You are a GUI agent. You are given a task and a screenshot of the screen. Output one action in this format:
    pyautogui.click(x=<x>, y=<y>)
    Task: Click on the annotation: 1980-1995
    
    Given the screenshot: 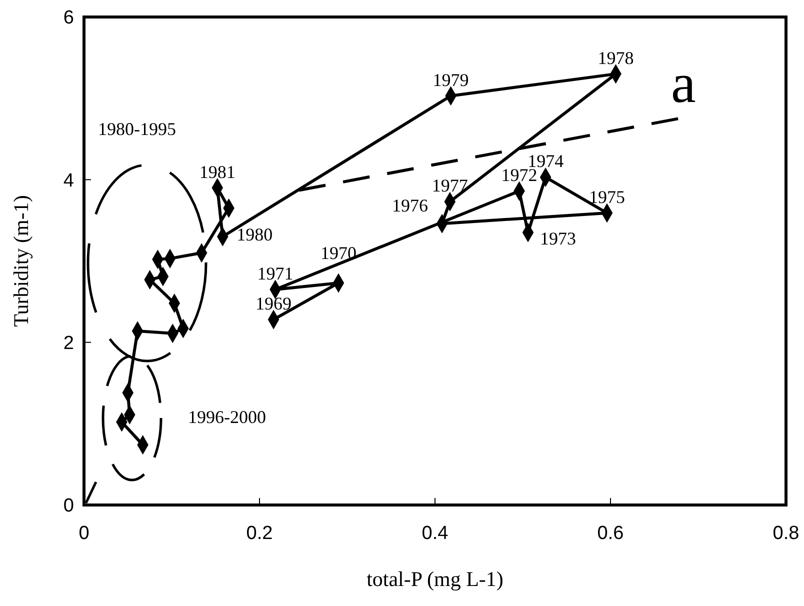 What is the action you would take?
    pyautogui.click(x=137, y=129)
    